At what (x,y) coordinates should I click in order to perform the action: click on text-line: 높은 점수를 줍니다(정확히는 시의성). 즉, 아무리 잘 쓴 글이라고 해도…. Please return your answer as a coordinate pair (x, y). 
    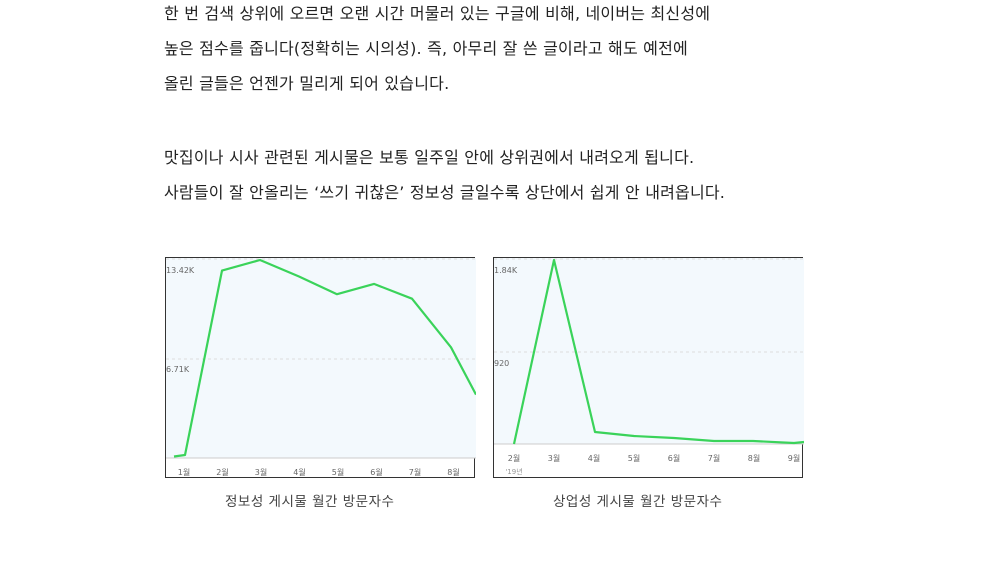
    Looking at the image, I should click on (426, 48).